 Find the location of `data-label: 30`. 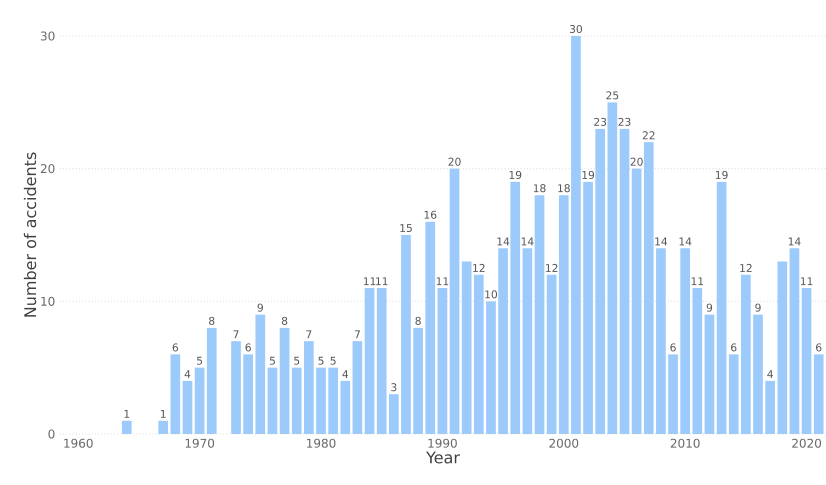

data-label: 30 is located at coordinates (576, 29).